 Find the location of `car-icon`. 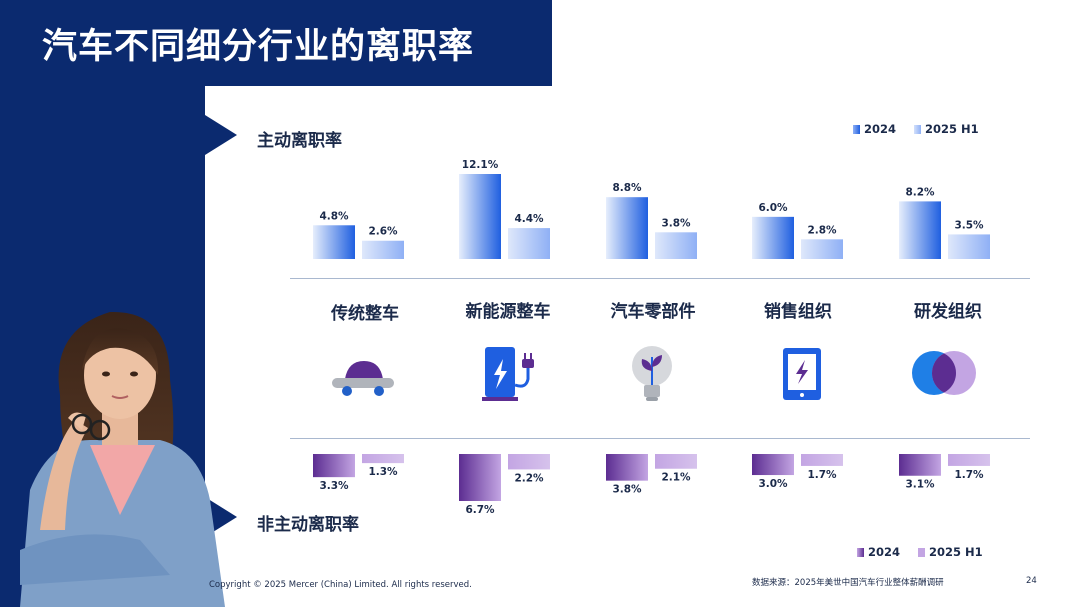

car-icon is located at coordinates (363, 378).